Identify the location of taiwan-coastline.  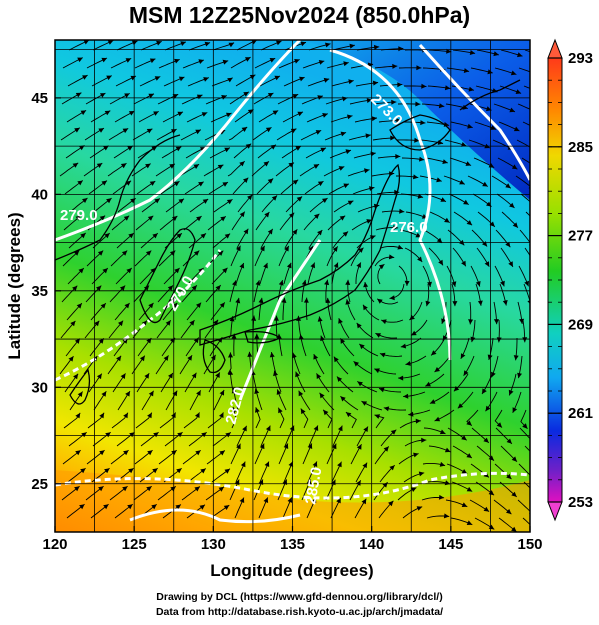
(80, 386).